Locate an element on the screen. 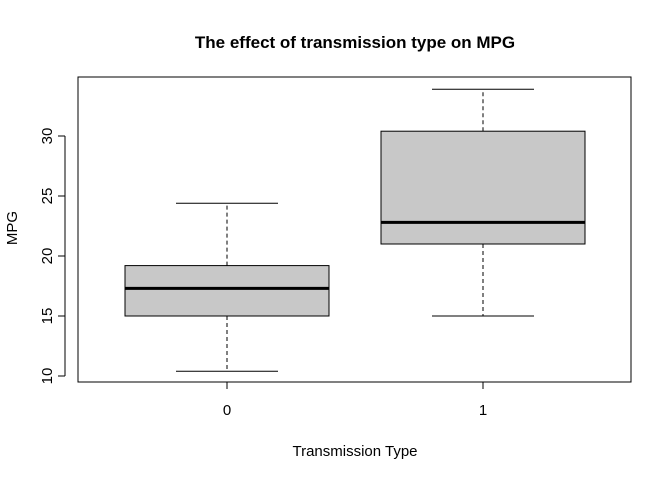 This screenshot has width=672, height=480. y-tick-label-25: 25 is located at coordinates (47, 196).